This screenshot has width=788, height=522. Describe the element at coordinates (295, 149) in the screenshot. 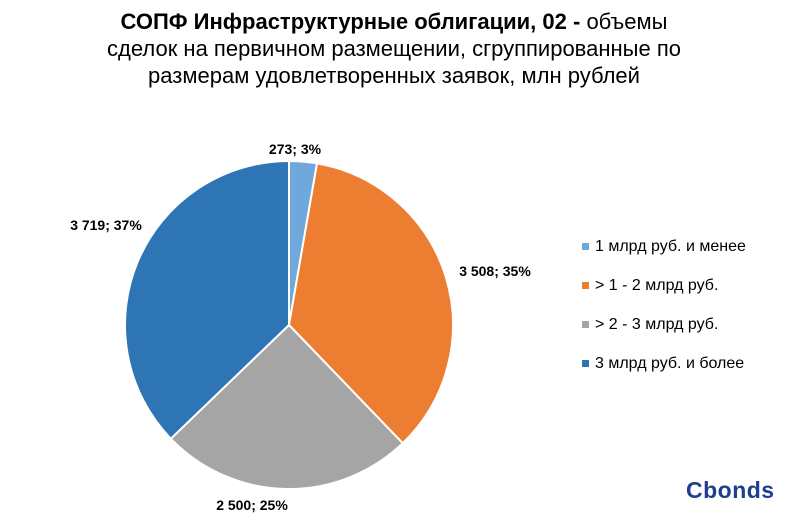

I see `data-label-1: 273; 3%` at that location.